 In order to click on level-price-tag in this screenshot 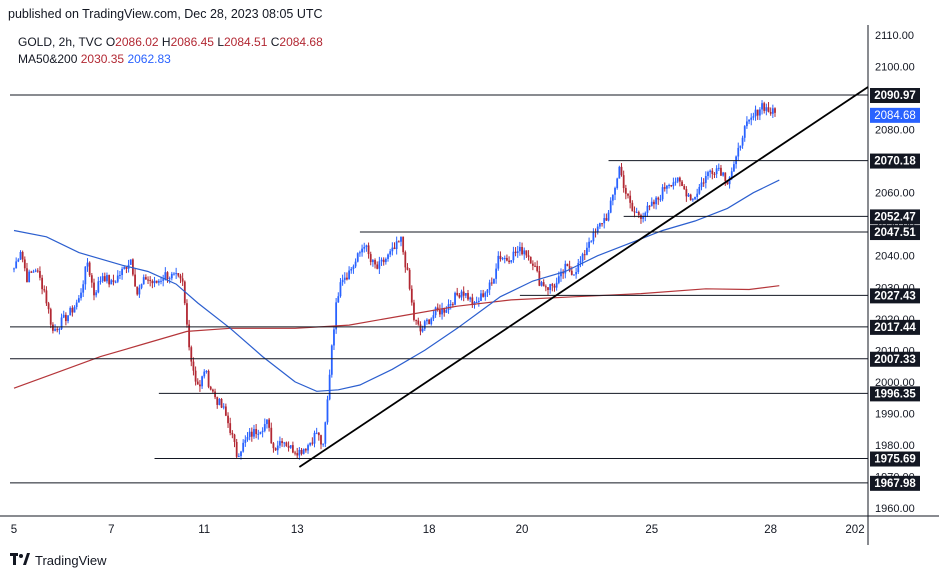, I will do `click(895, 161)`.